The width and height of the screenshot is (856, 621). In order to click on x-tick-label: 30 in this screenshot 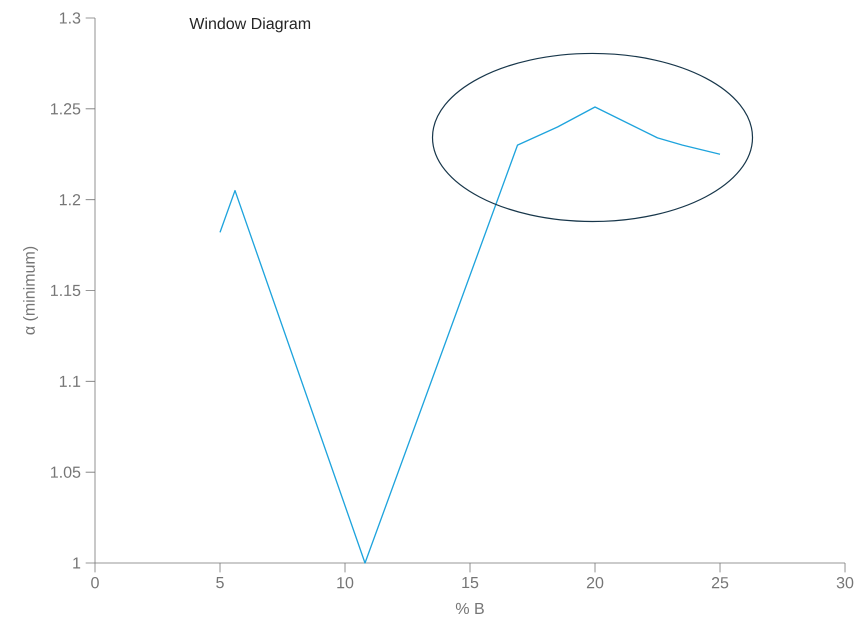, I will do `click(845, 582)`.